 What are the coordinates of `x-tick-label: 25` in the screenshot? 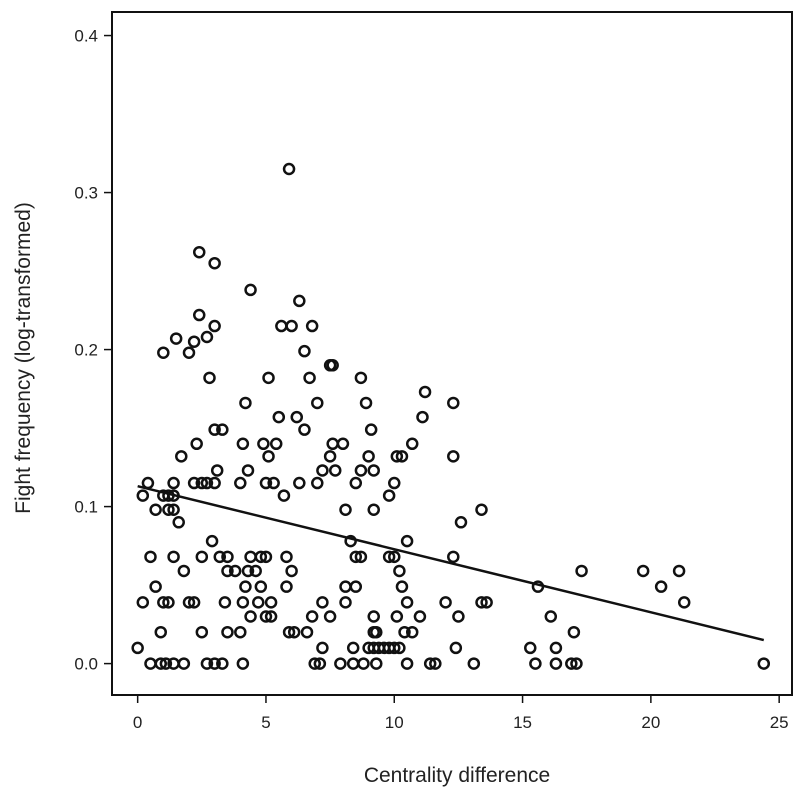 It's located at (779, 722).